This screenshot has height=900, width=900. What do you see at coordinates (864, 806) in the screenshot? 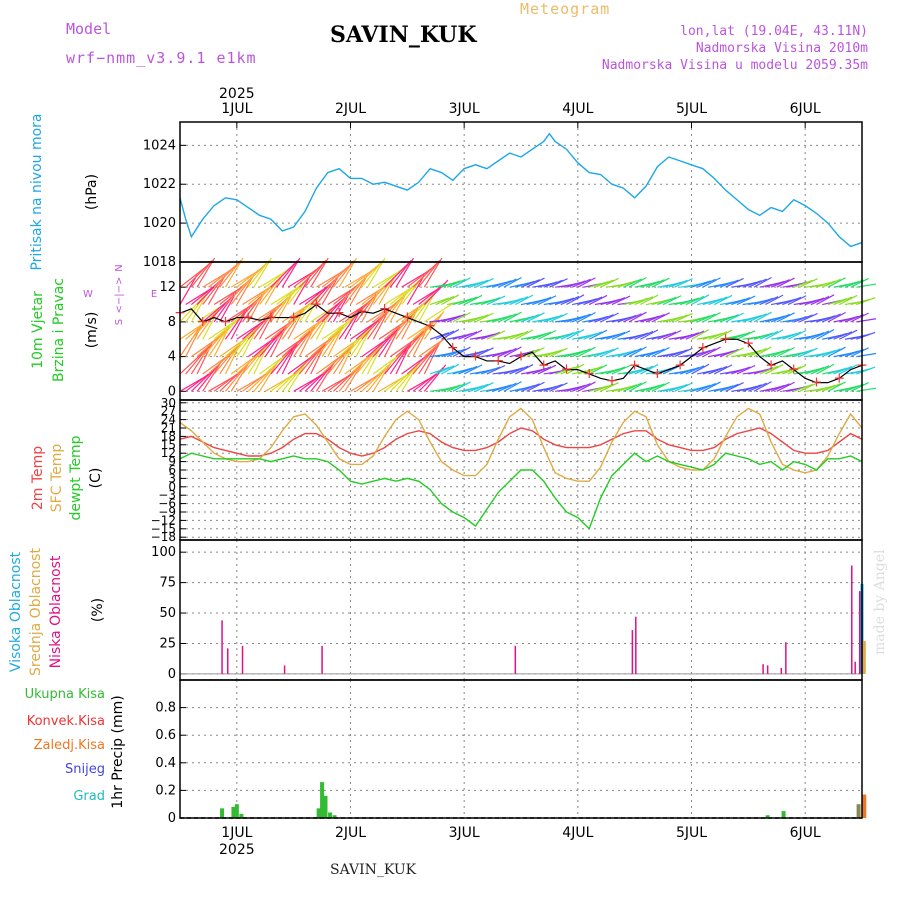
I see `precip-bar` at bounding box center [864, 806].